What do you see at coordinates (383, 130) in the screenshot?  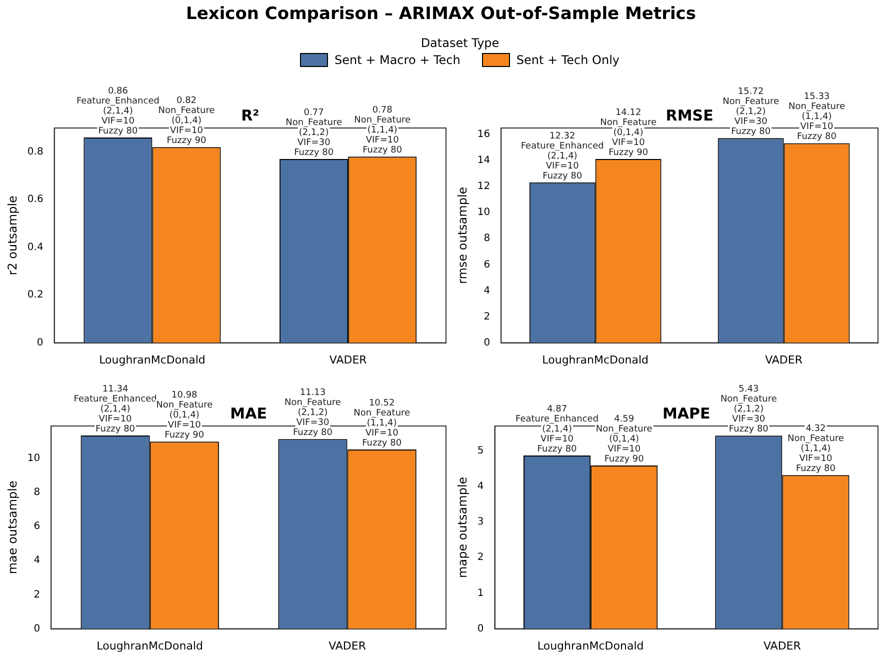 I see `data-label: 0.78 Non_Feature (1,1,4) VIF=10 Fuzzy 80` at bounding box center [383, 130].